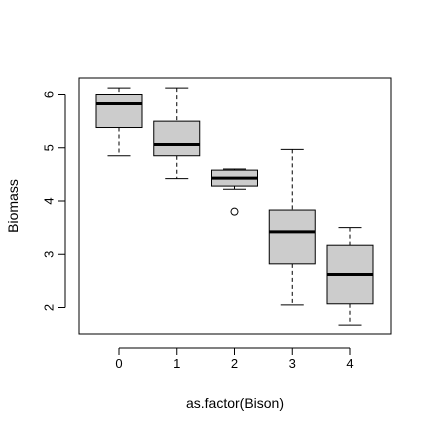 This screenshot has height=432, width=432. Describe the element at coordinates (49, 147) in the screenshot. I see `y-tick-label: 5` at that location.